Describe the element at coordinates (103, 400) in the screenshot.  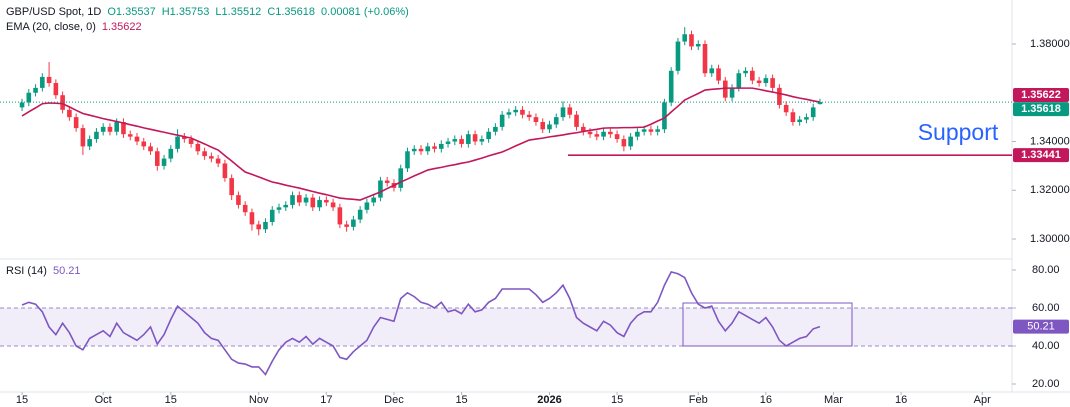
I see `x-tick-label: Oct` at that location.